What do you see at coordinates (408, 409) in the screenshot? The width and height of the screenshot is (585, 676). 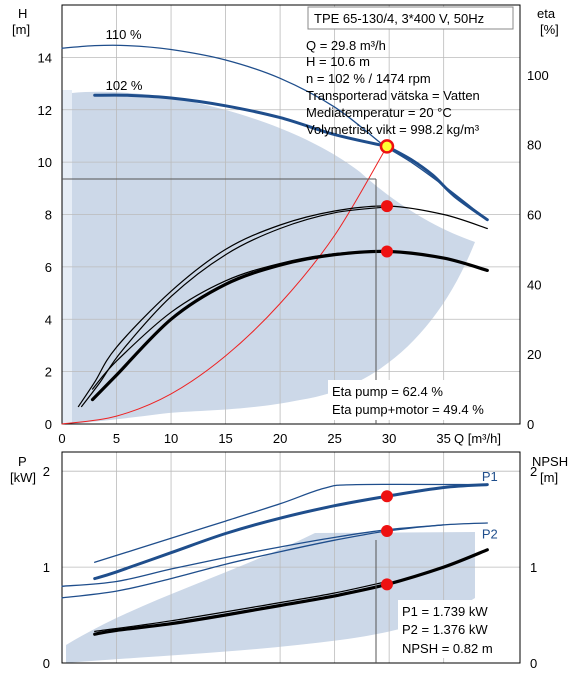 I see `eta-pump-motor: Eta pump+motor = 49.4 %` at bounding box center [408, 409].